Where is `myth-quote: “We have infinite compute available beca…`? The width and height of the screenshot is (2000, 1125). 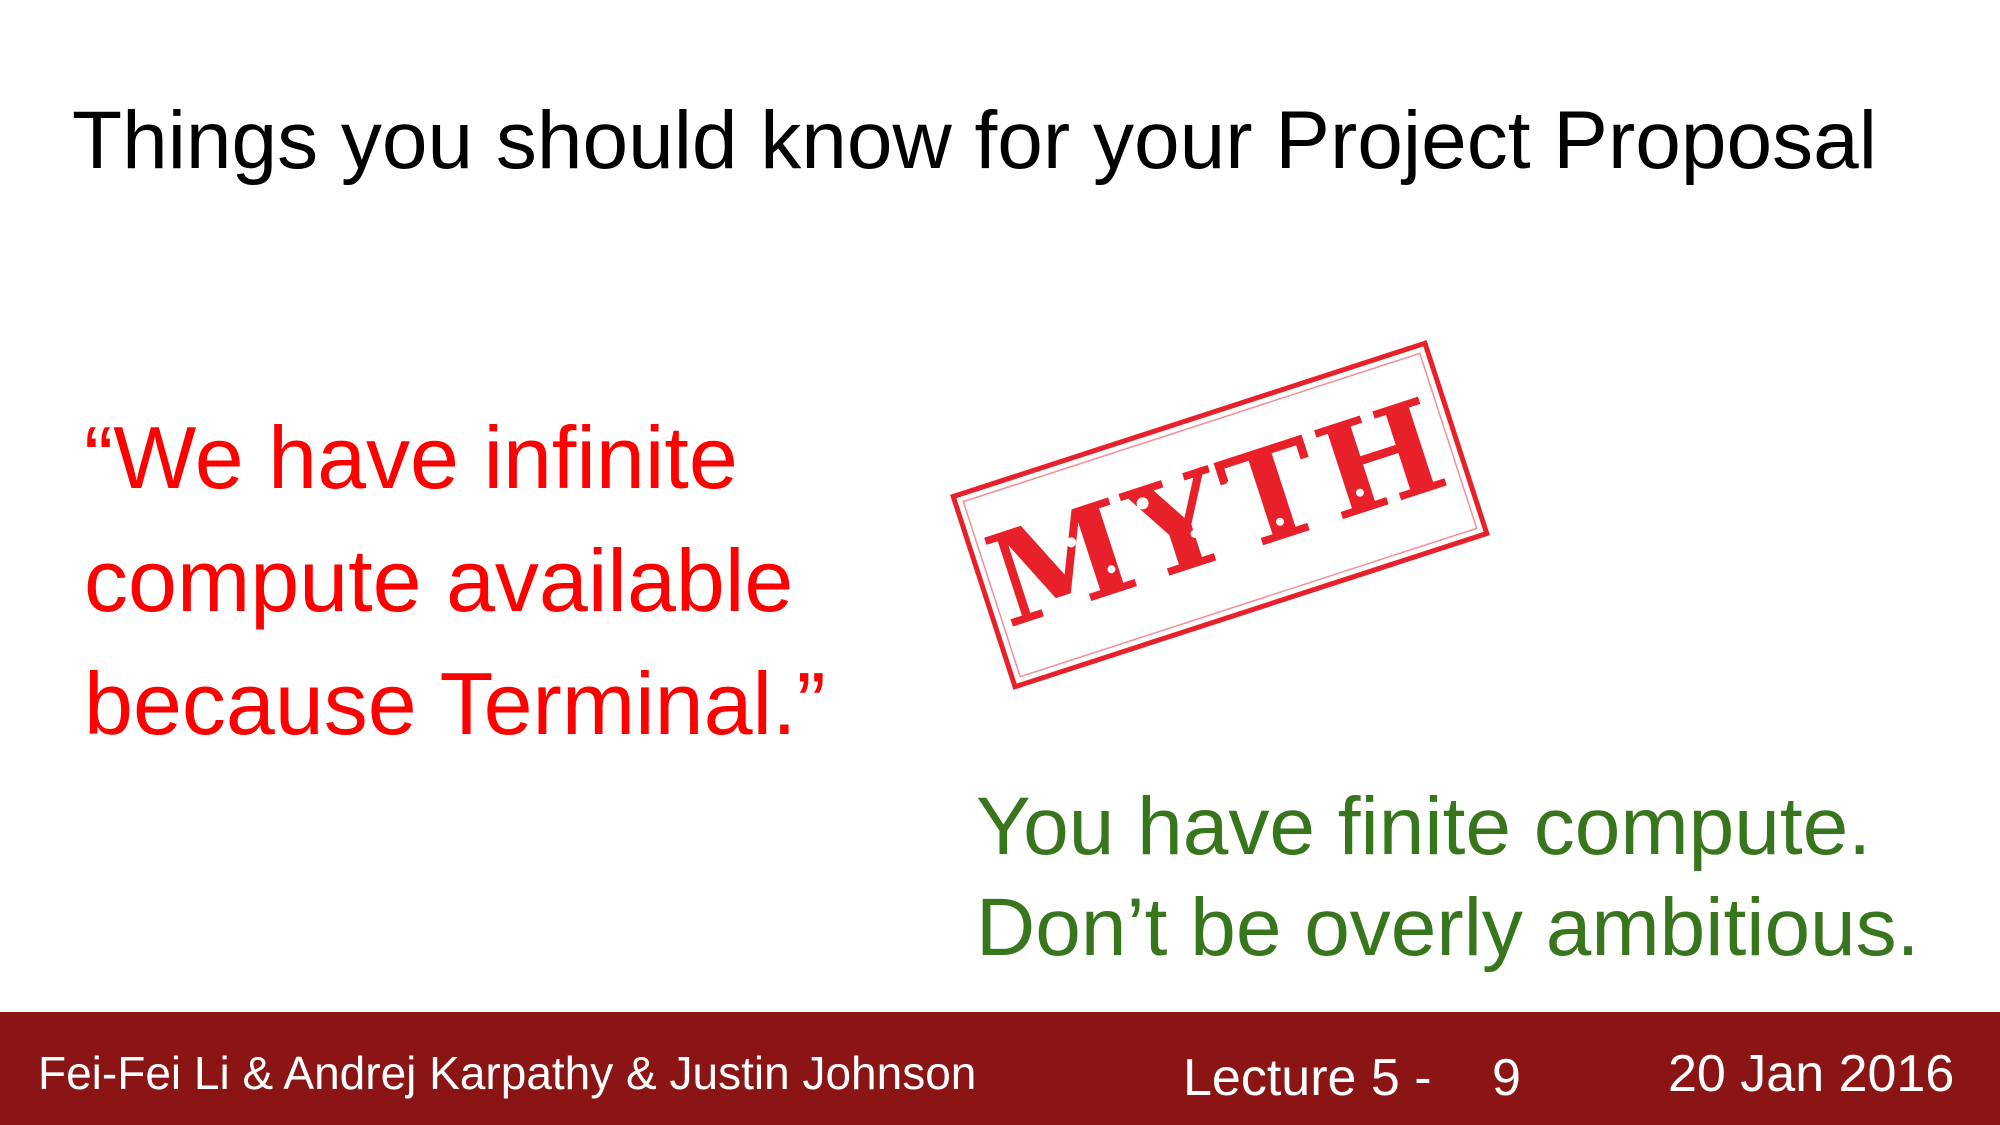 myth-quote: “We have infinite compute available beca… is located at coordinates (455, 580).